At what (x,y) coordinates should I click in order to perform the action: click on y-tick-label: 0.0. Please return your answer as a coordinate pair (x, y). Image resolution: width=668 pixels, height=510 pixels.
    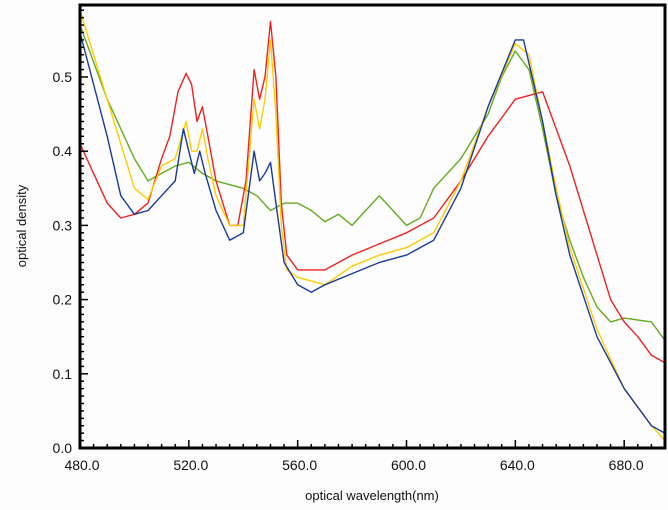
    Looking at the image, I should click on (63, 448).